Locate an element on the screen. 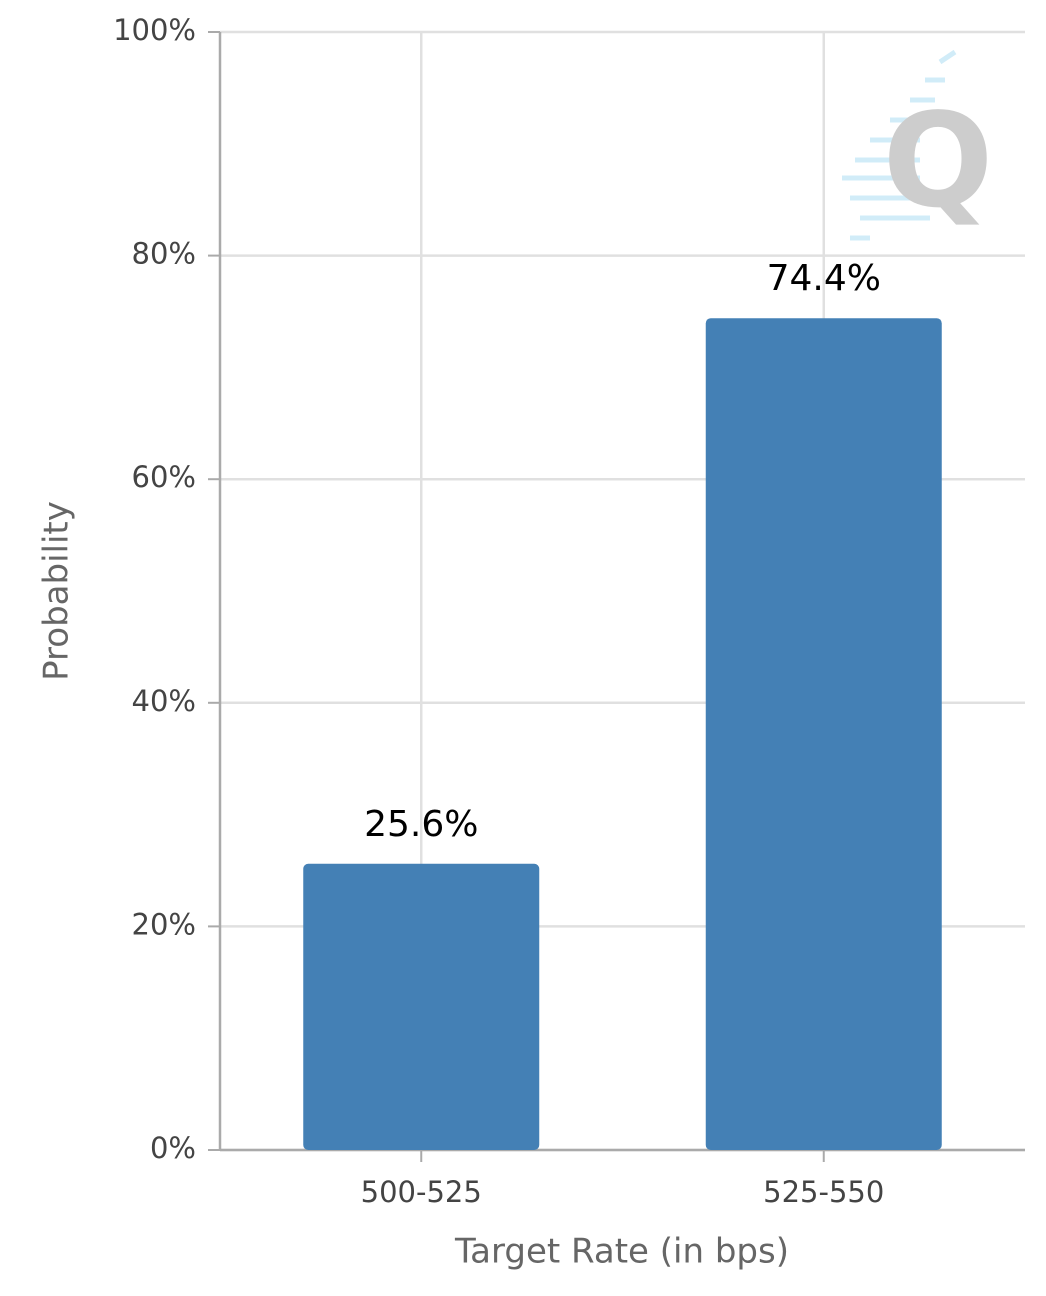  x-tick-label: 525-550 is located at coordinates (823, 1192).